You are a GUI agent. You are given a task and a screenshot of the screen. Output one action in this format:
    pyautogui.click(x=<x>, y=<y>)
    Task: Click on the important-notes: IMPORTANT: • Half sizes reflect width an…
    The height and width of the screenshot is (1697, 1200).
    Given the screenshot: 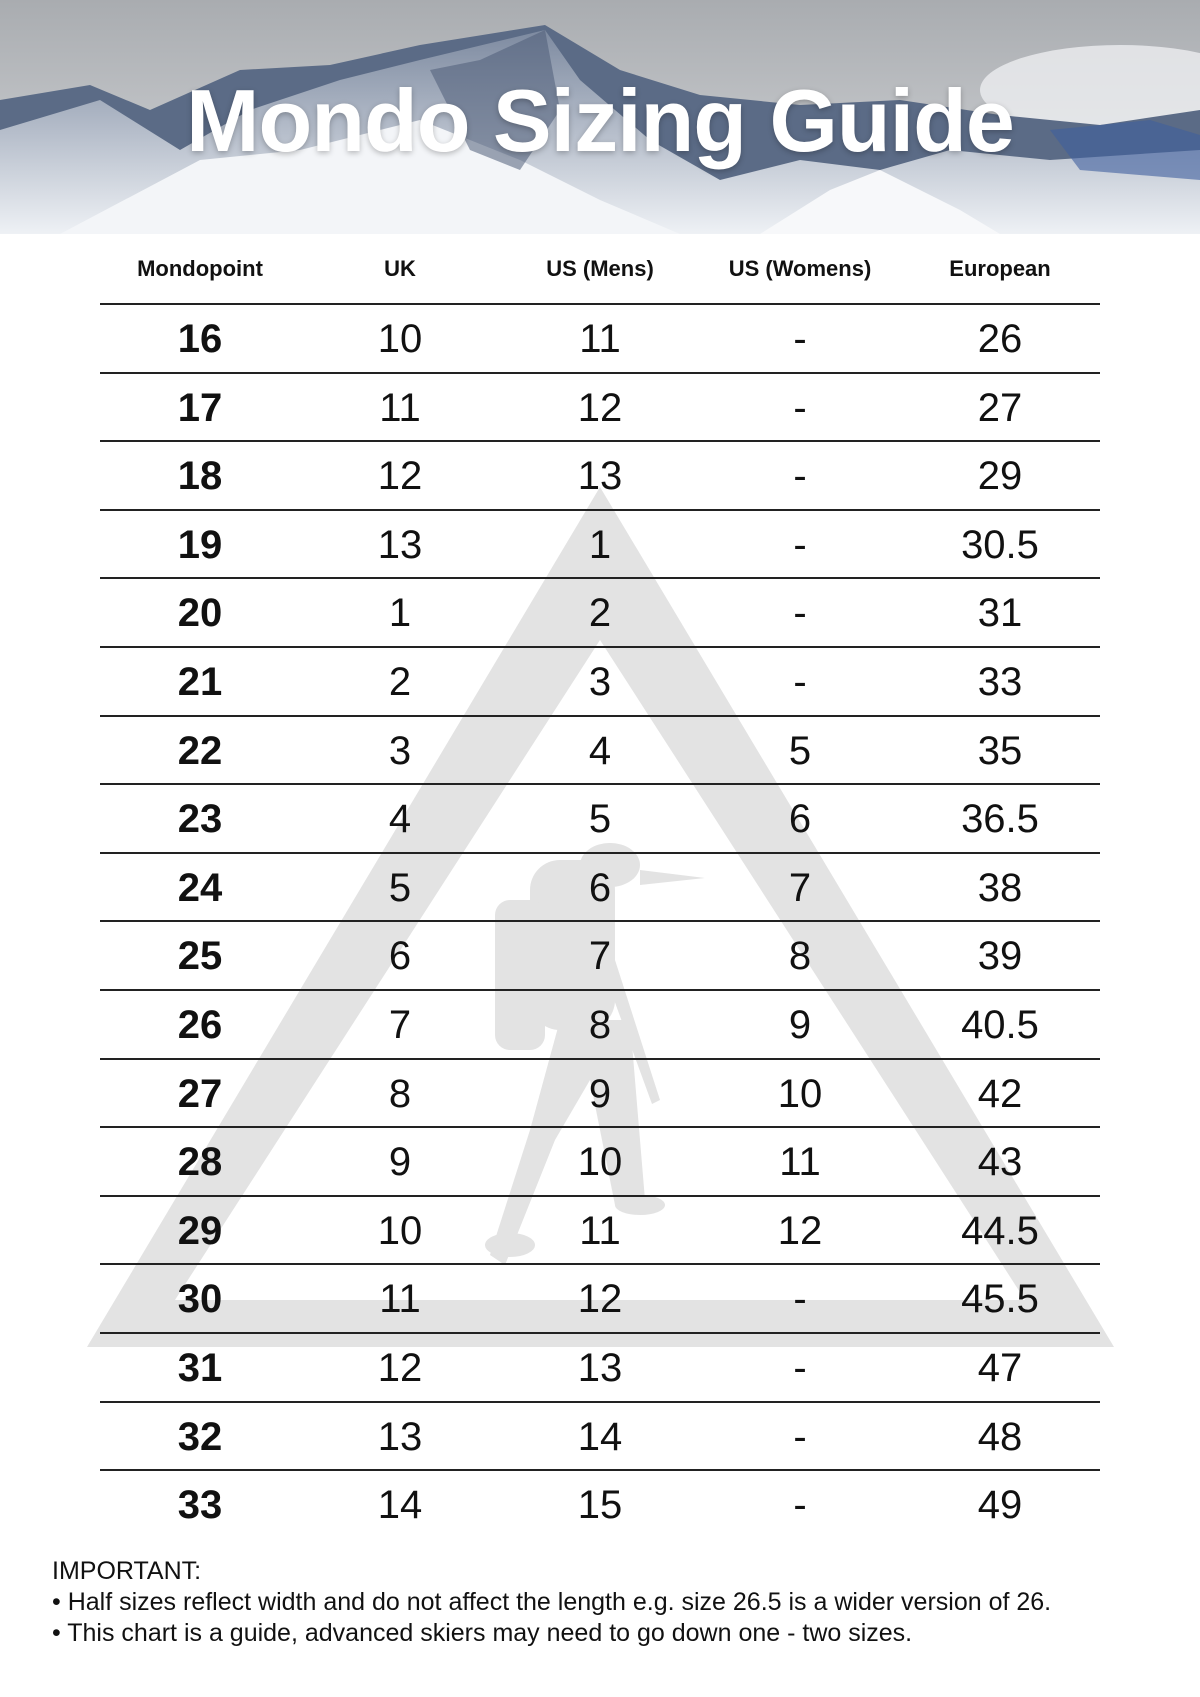 What is the action you would take?
    pyautogui.click(x=551, y=1602)
    